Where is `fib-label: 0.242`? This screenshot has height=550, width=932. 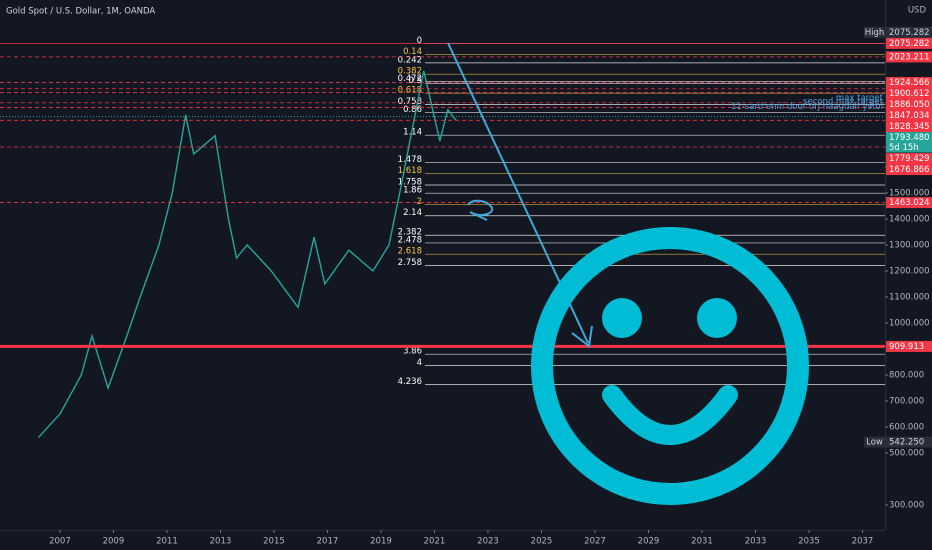
fib-label: 0.242 is located at coordinates (410, 60).